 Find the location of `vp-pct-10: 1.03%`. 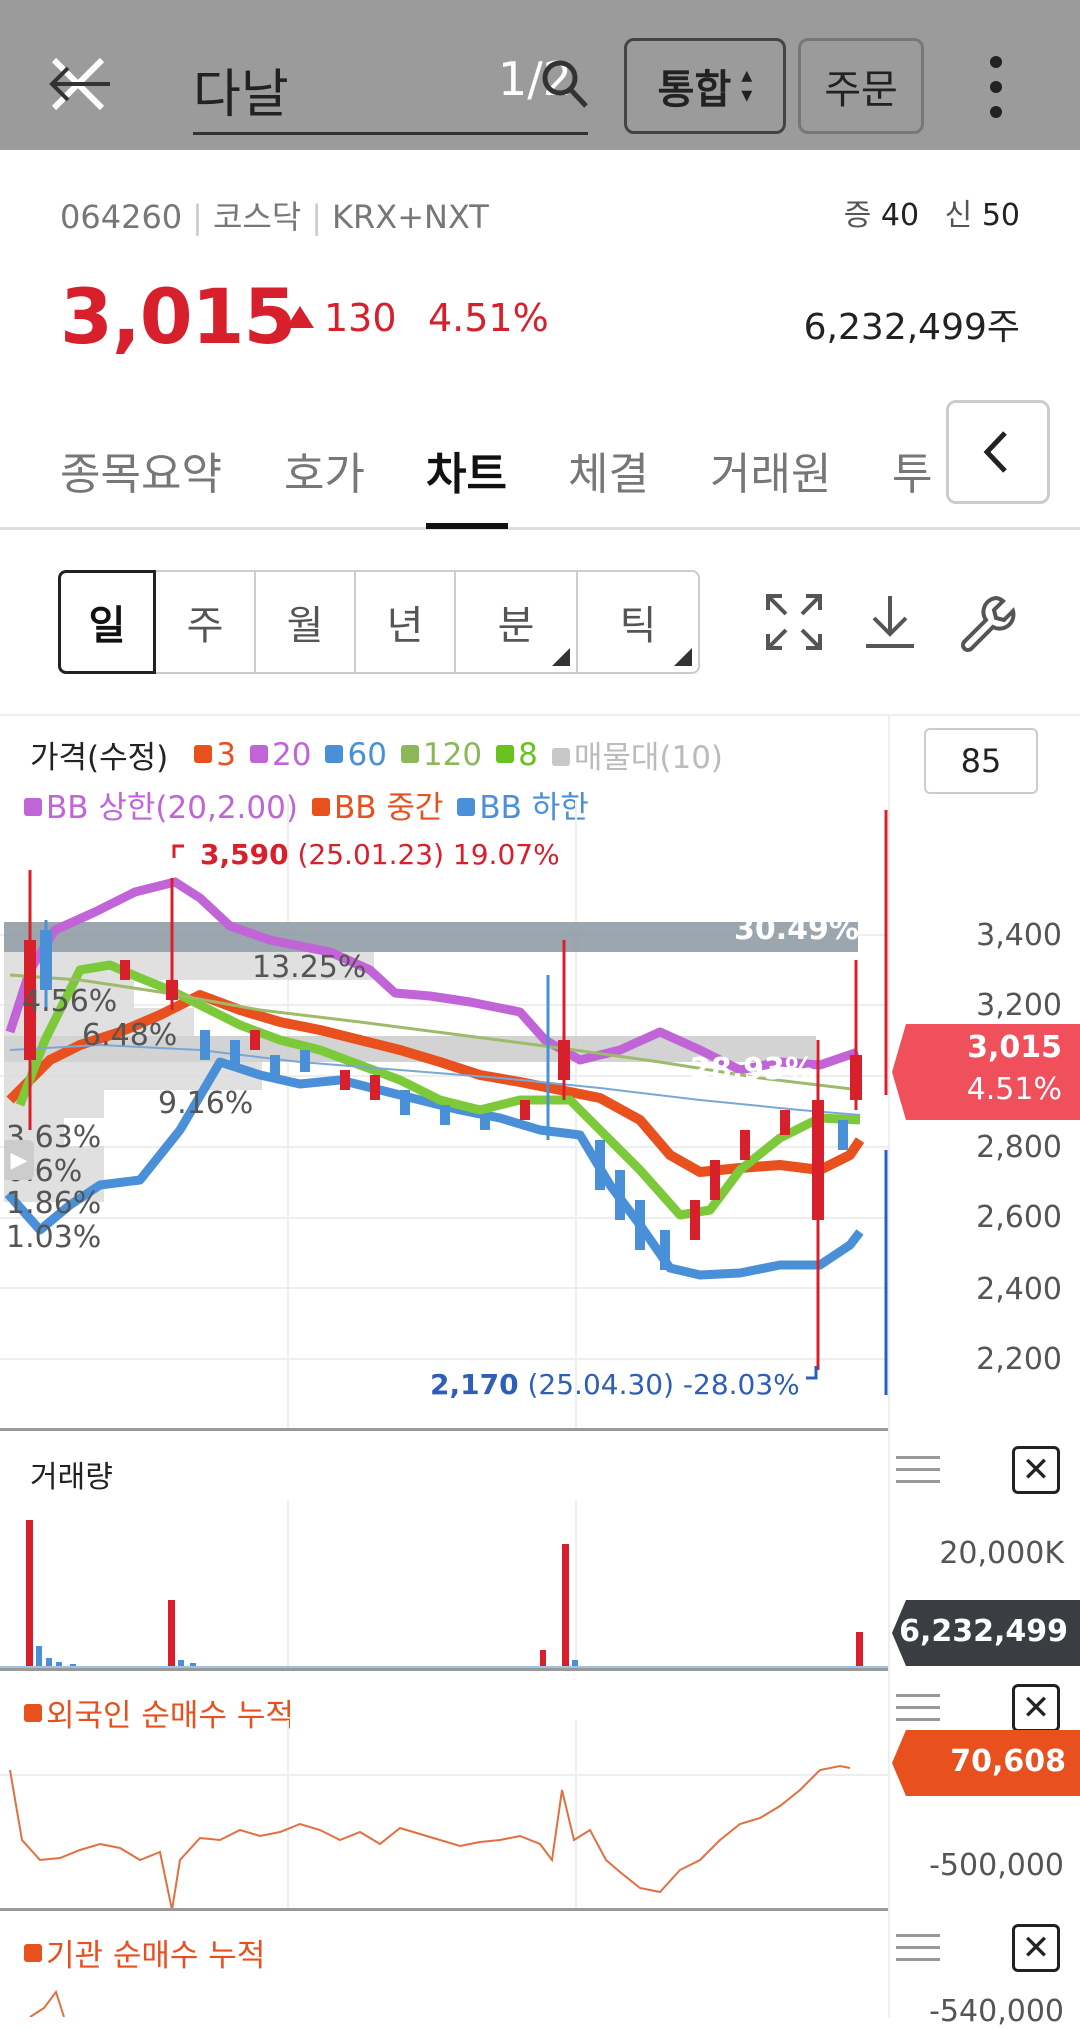

vp-pct-10: 1.03% is located at coordinates (54, 1237).